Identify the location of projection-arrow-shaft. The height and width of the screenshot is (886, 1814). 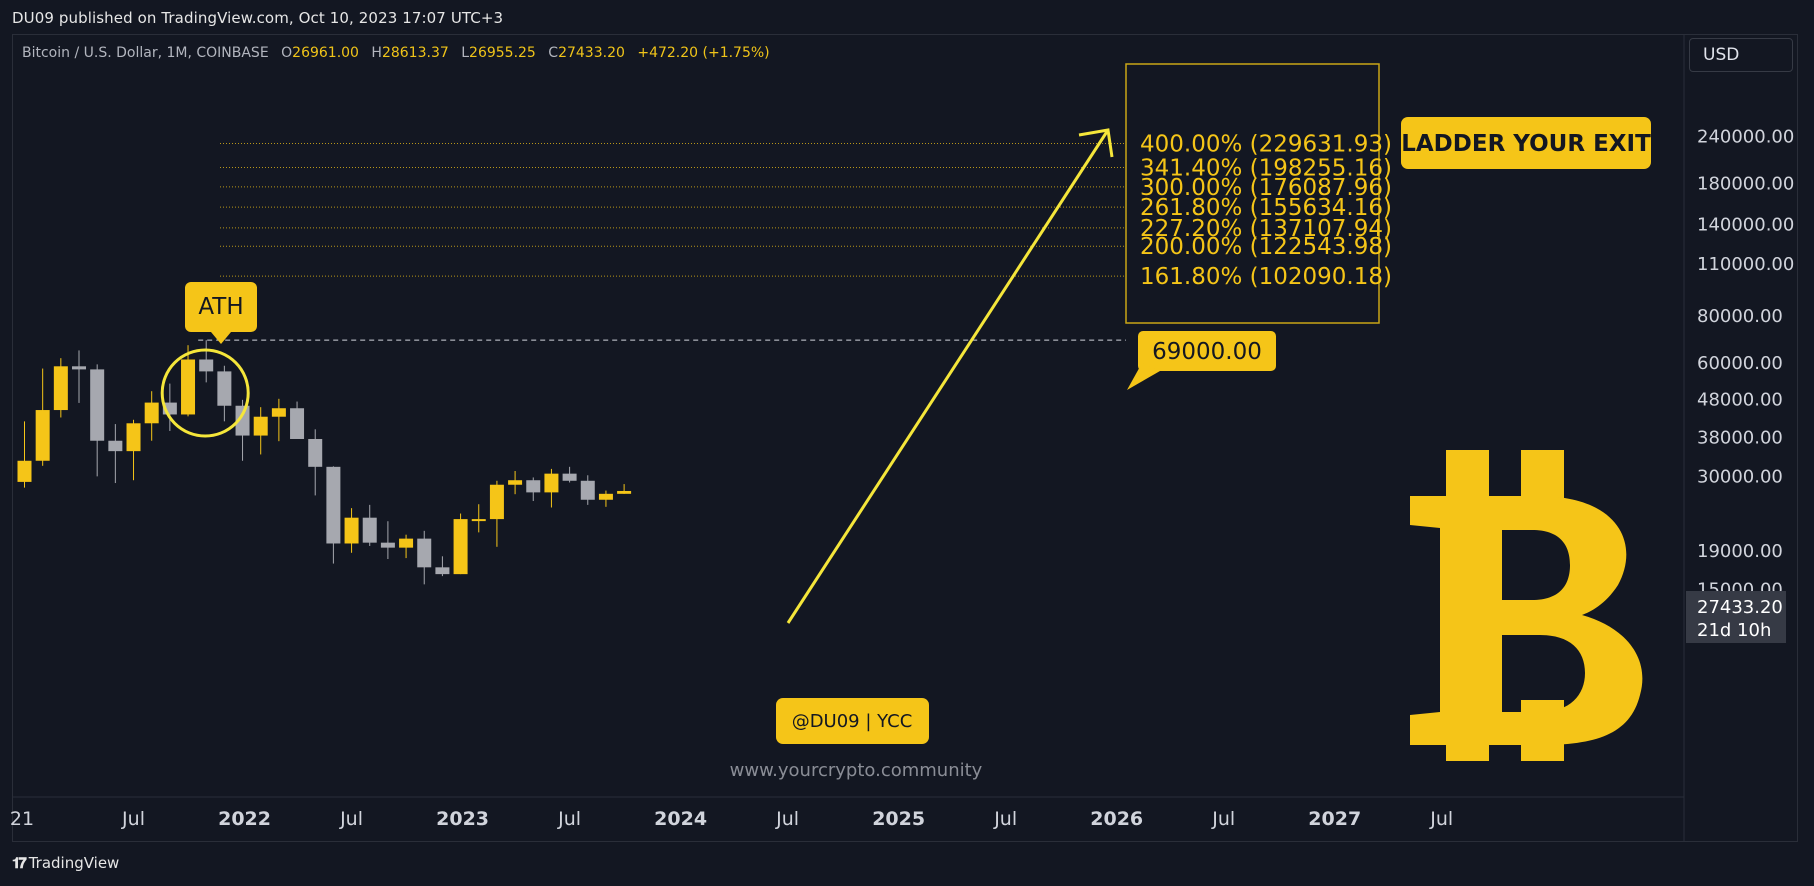
(948, 376).